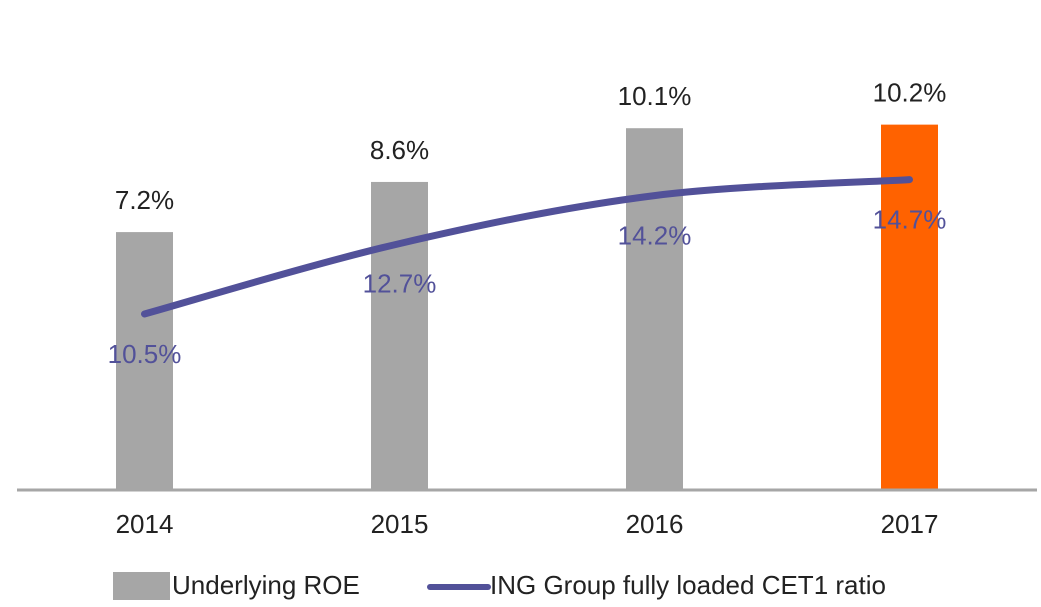 The height and width of the screenshot is (607, 1041). Describe the element at coordinates (144, 200) in the screenshot. I see `data-label: 7.2%` at that location.